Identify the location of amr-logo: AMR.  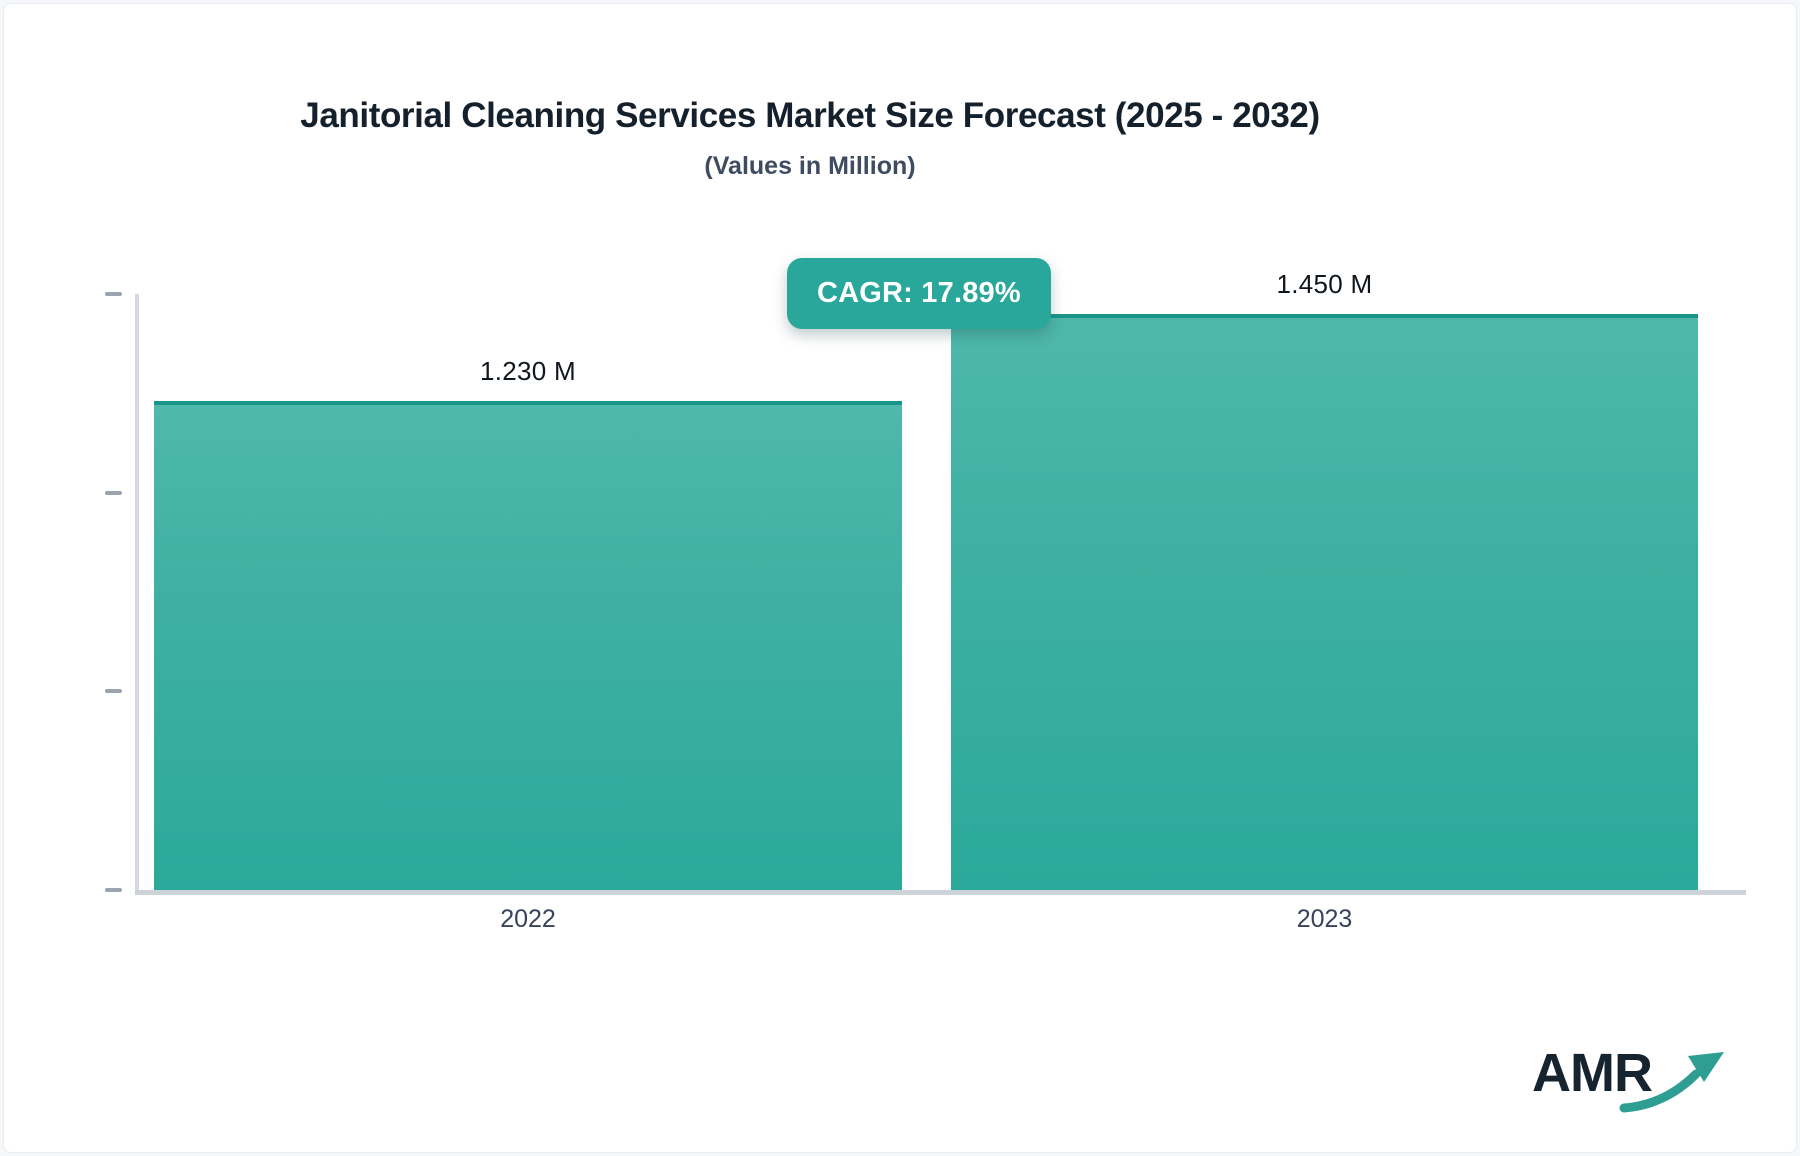
(1632, 1080).